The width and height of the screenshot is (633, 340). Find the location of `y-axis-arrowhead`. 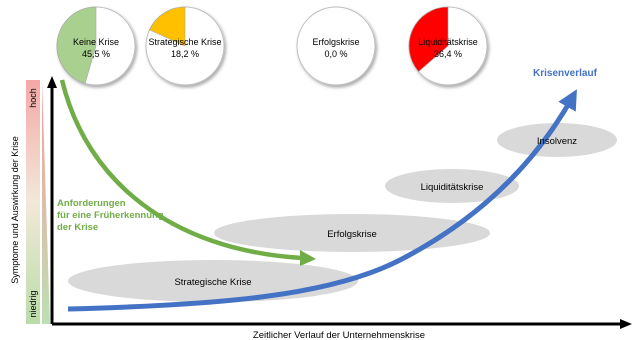

y-axis-arrowhead is located at coordinates (52, 82).